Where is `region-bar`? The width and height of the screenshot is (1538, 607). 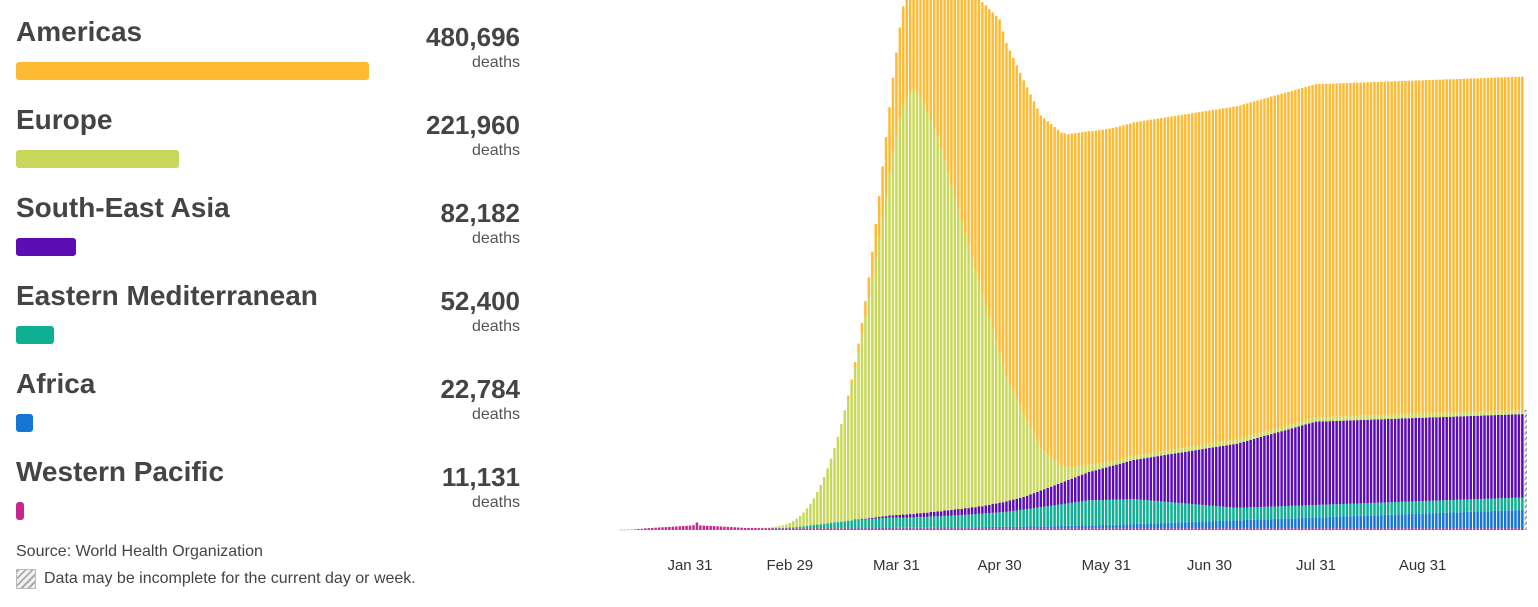 region-bar is located at coordinates (35, 335).